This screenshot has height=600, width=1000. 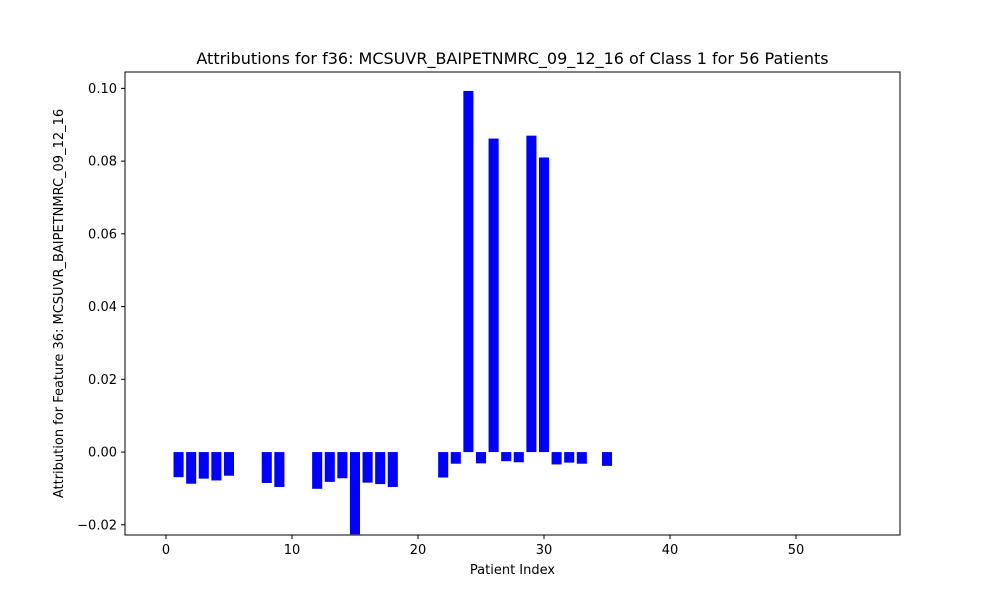 What do you see at coordinates (544, 550) in the screenshot?
I see `x-tick-label: 30` at bounding box center [544, 550].